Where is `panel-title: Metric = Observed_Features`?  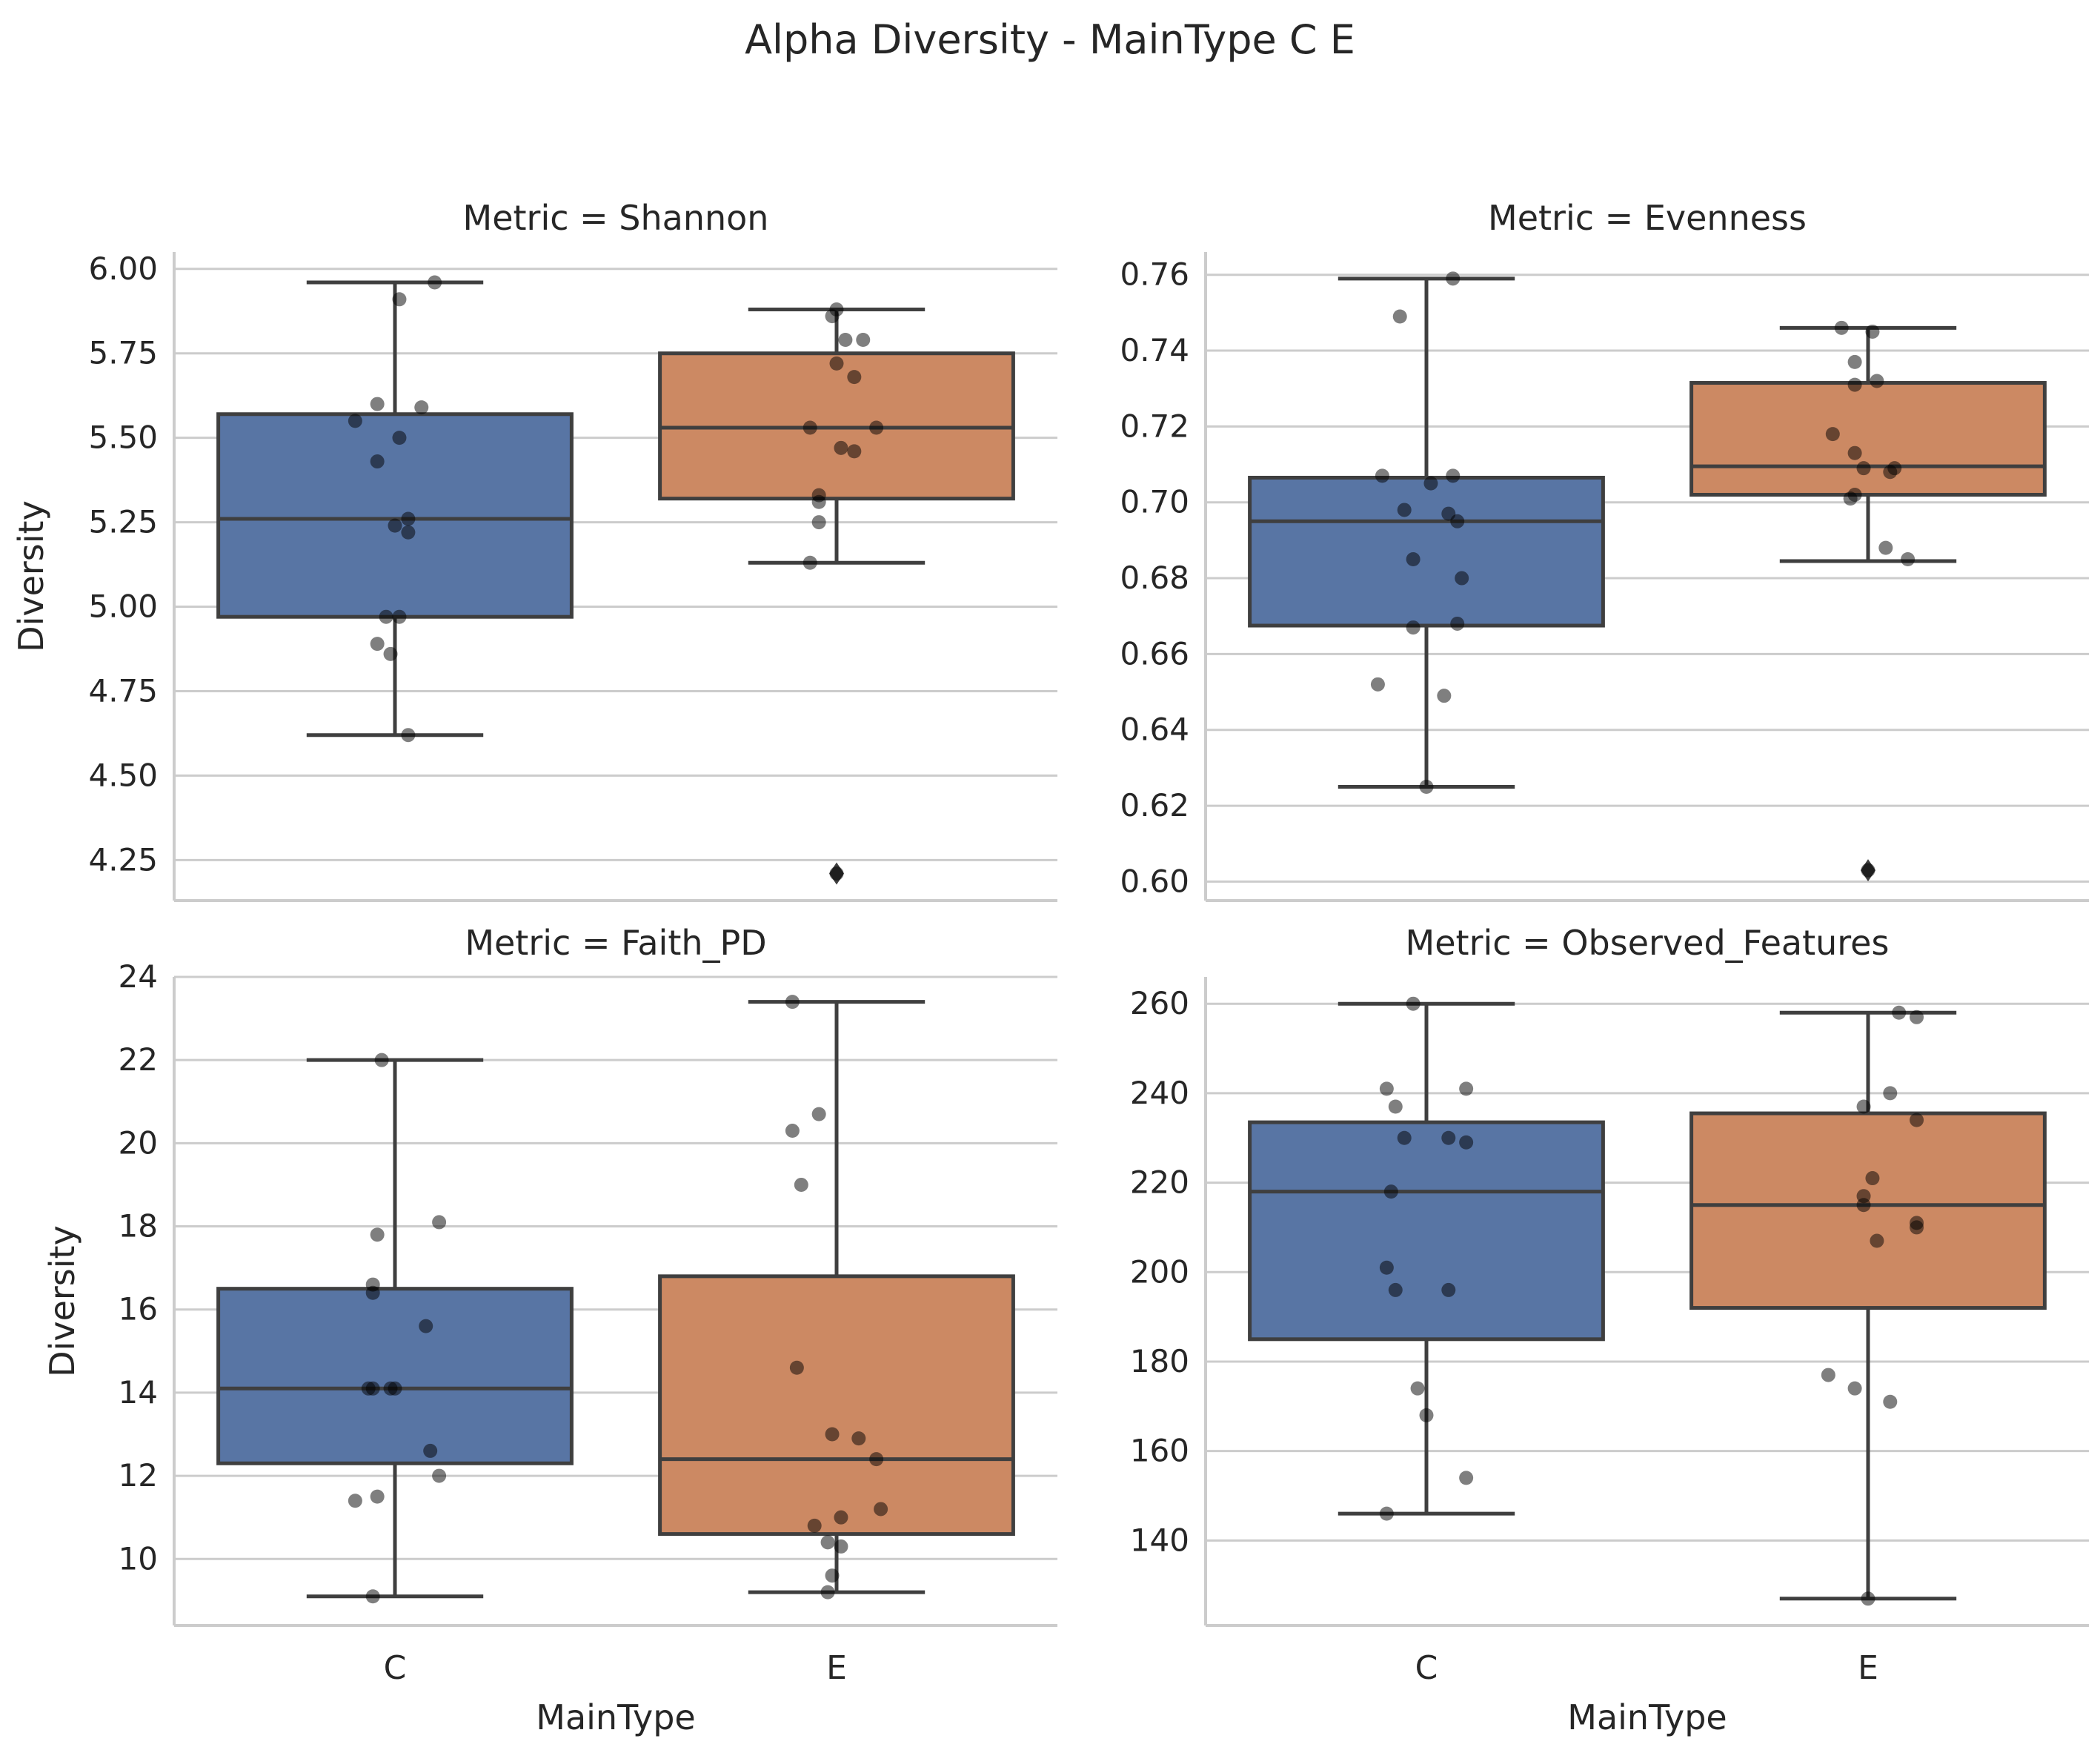
panel-title: Metric = Observed_Features is located at coordinates (1648, 943).